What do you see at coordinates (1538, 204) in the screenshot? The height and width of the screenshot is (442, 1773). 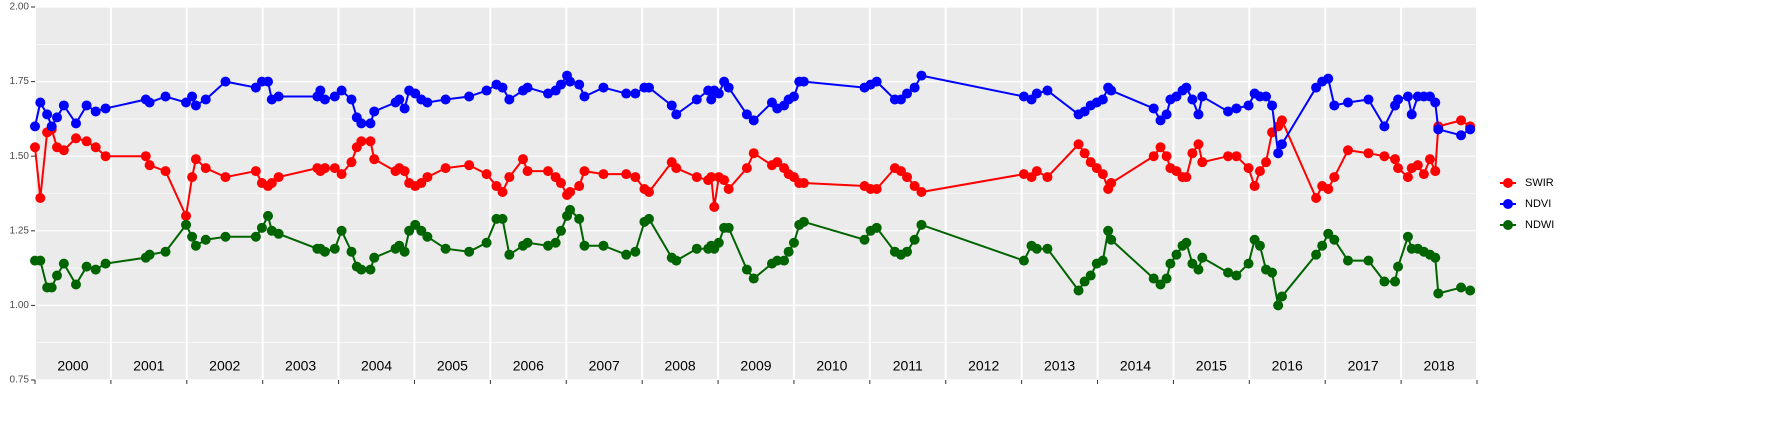 I see `legend-label: NDVI` at bounding box center [1538, 204].